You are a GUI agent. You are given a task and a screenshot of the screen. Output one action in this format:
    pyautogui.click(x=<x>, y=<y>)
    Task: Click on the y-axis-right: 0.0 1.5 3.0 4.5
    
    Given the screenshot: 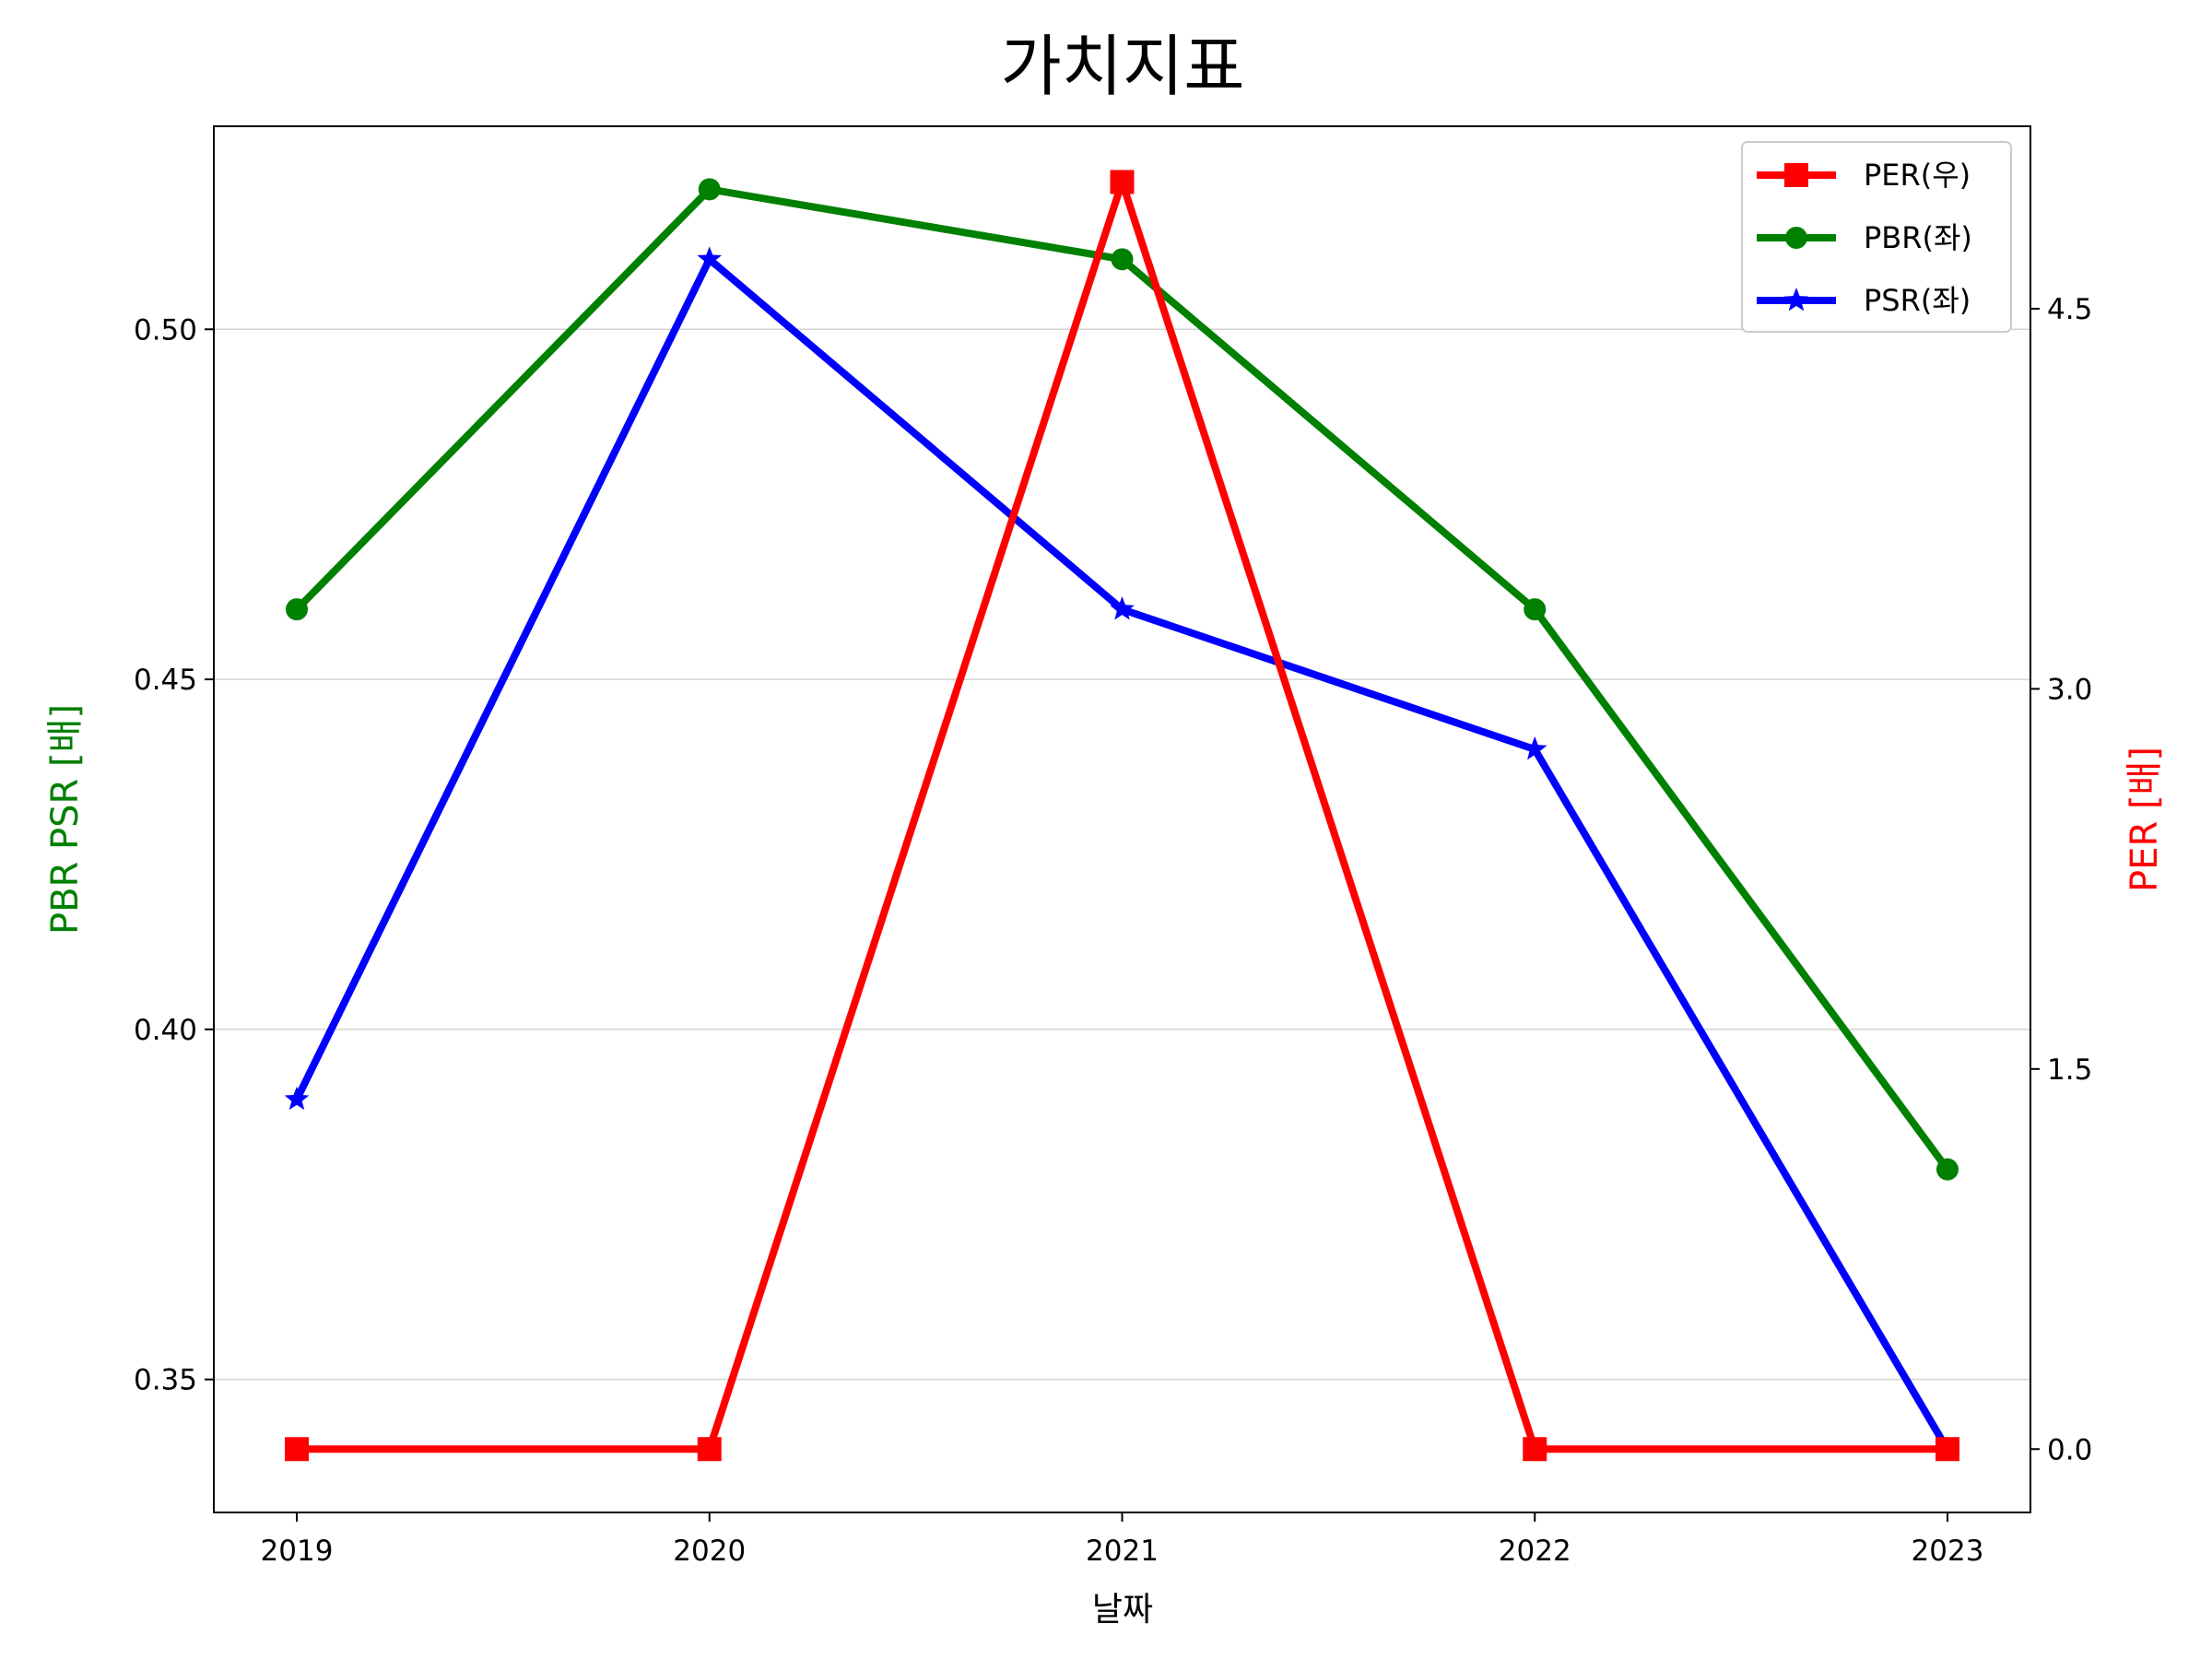 What is the action you would take?
    pyautogui.click(x=2061, y=879)
    